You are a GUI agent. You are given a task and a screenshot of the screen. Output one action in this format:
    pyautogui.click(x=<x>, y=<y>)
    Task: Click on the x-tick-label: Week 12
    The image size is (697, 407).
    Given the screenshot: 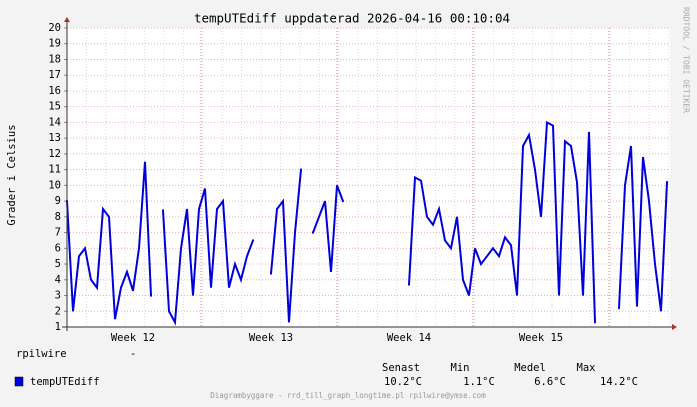 What is the action you would take?
    pyautogui.click(x=133, y=338)
    